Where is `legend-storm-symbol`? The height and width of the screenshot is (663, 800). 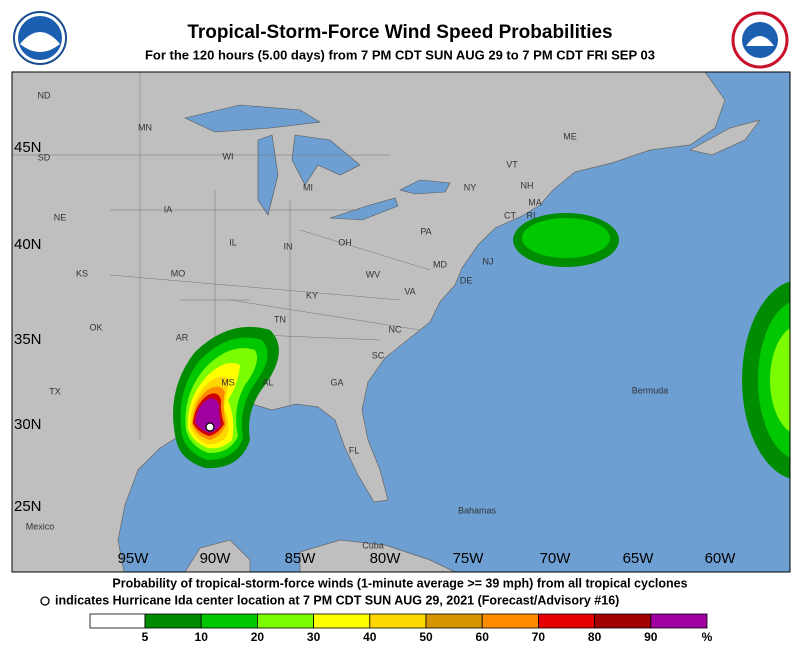 legend-storm-symbol is located at coordinates (45, 601).